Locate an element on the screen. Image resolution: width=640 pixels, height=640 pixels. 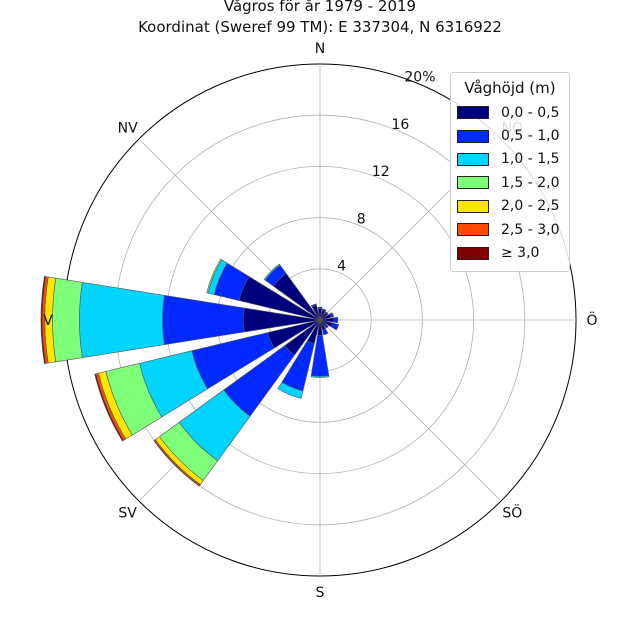
wedge-NÖ-0,5 - 1,0 is located at coordinates (326, 313).